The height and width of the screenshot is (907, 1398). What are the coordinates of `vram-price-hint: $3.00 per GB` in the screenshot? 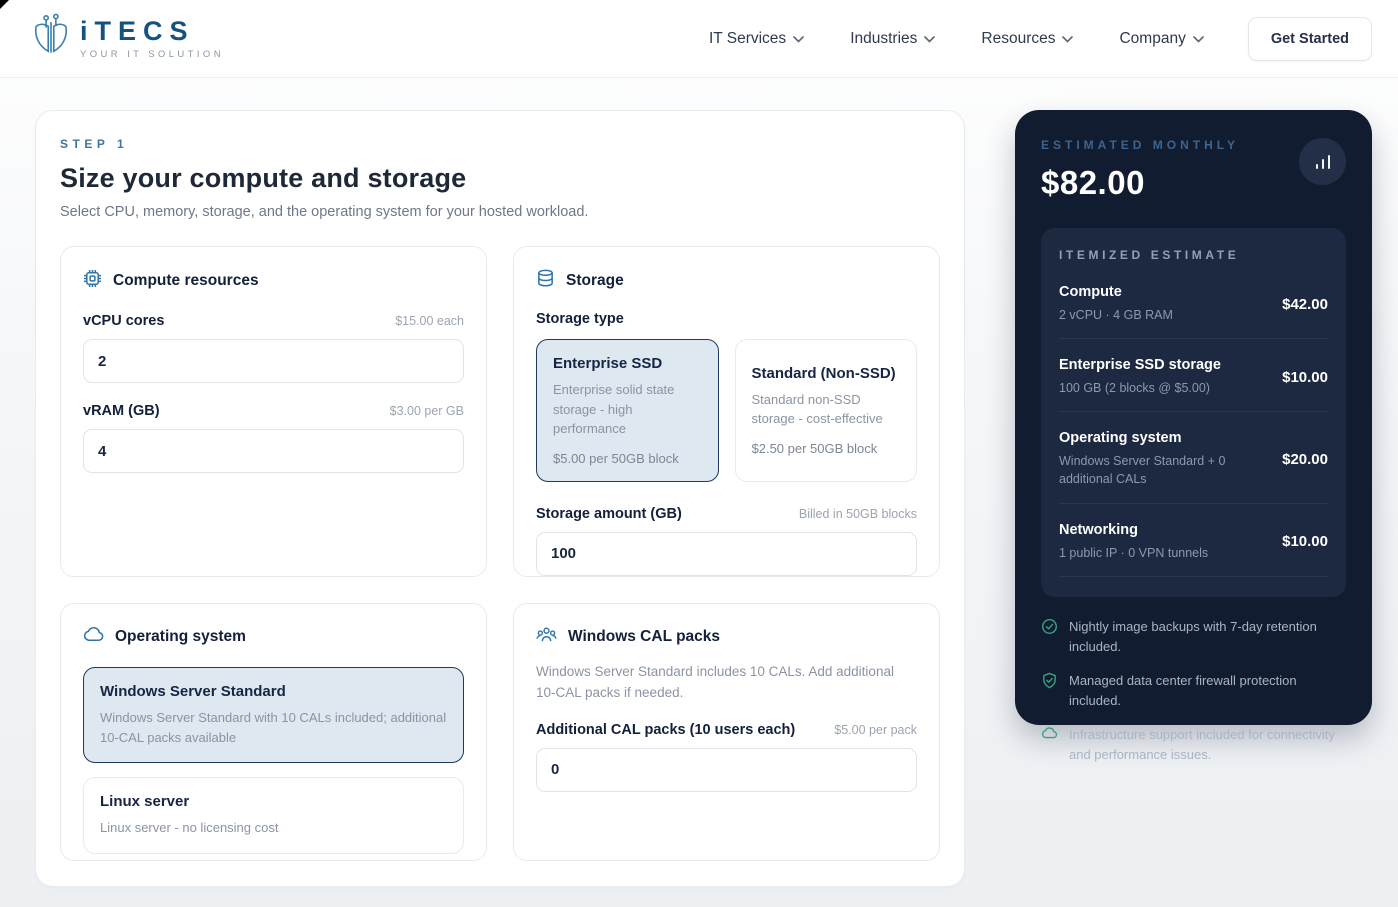 It's located at (426, 411).